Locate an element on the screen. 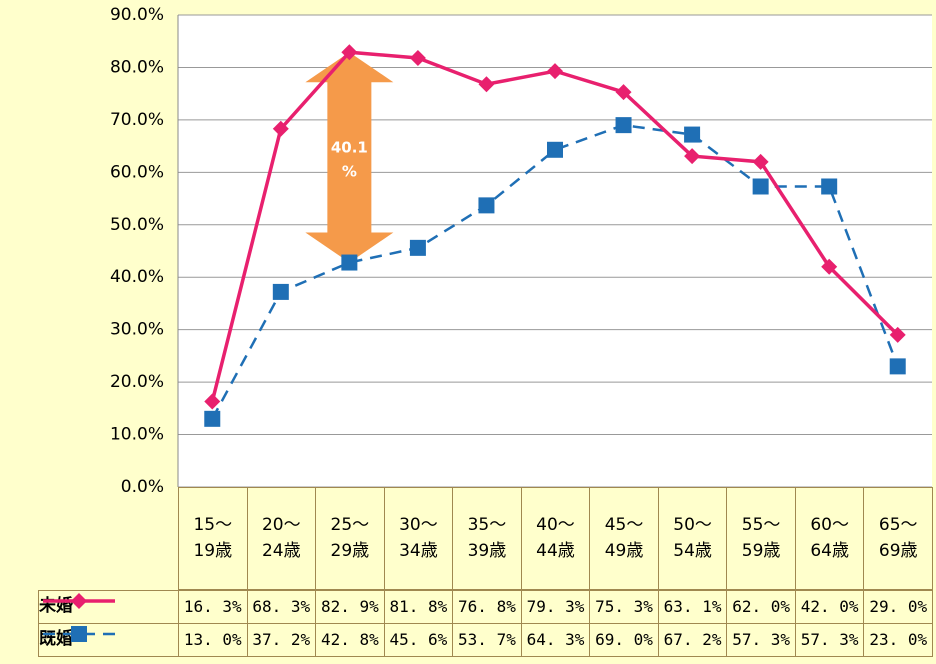  y-tick-label: 0.0% is located at coordinates (142, 487).